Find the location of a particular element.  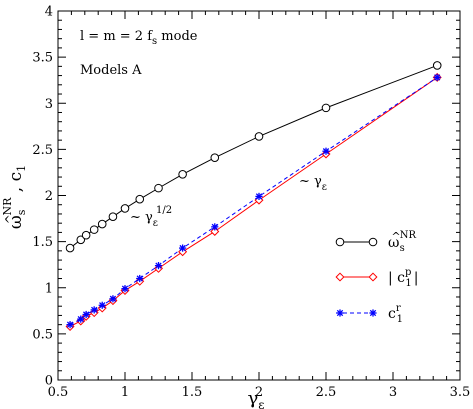

y-tick-label: 2.5 is located at coordinates (42, 150).